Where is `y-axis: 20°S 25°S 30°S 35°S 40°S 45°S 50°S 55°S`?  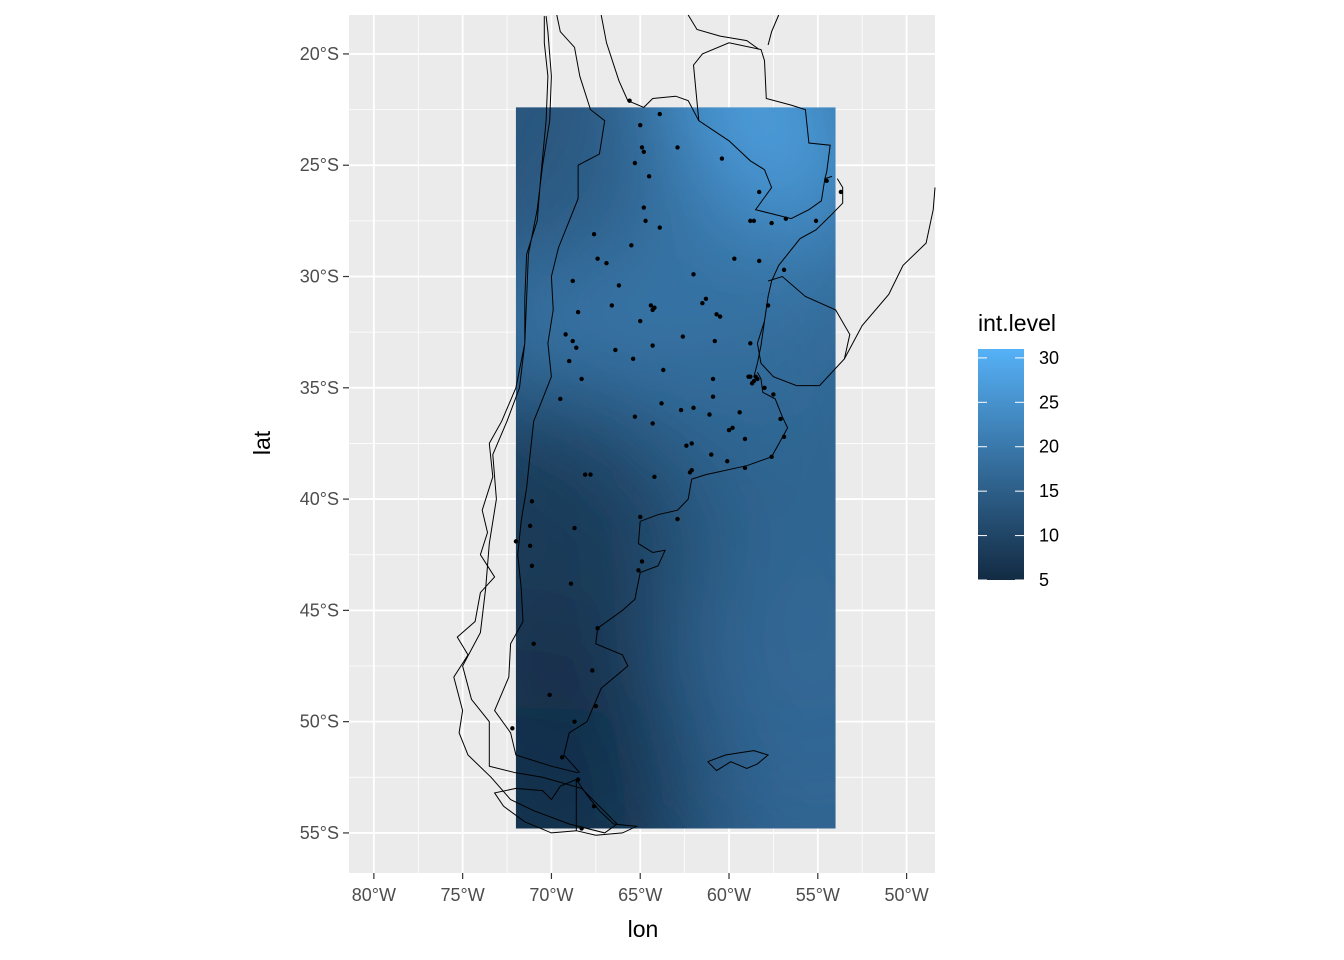 y-axis: 20°S 25°S 30°S 35°S 40°S 45°S 50°S 55°S is located at coordinates (324, 443).